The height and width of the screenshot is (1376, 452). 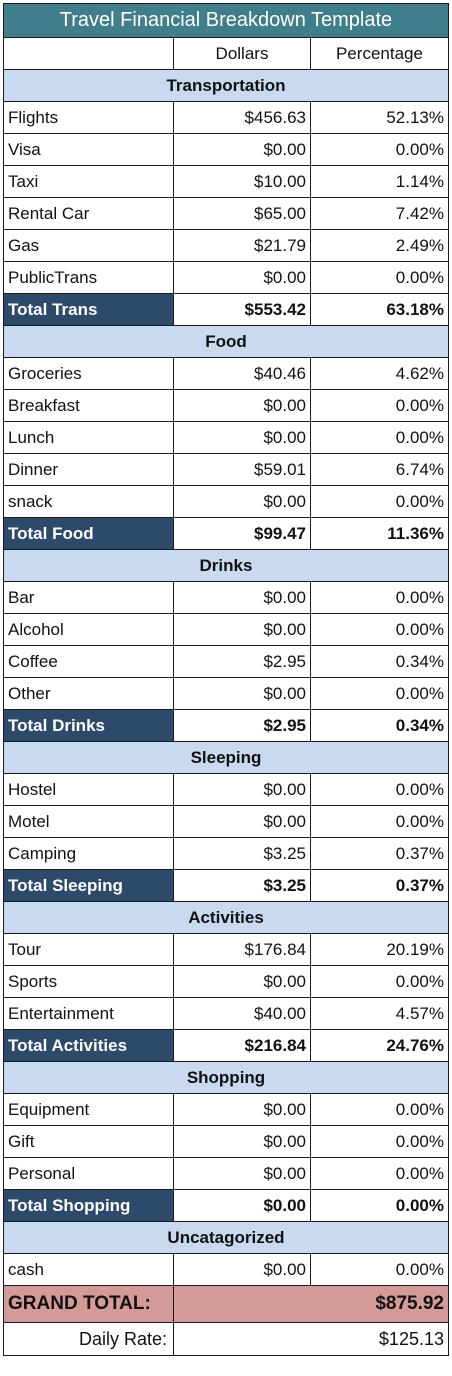 I want to click on total-percentage: 0.34%, so click(x=379, y=725).